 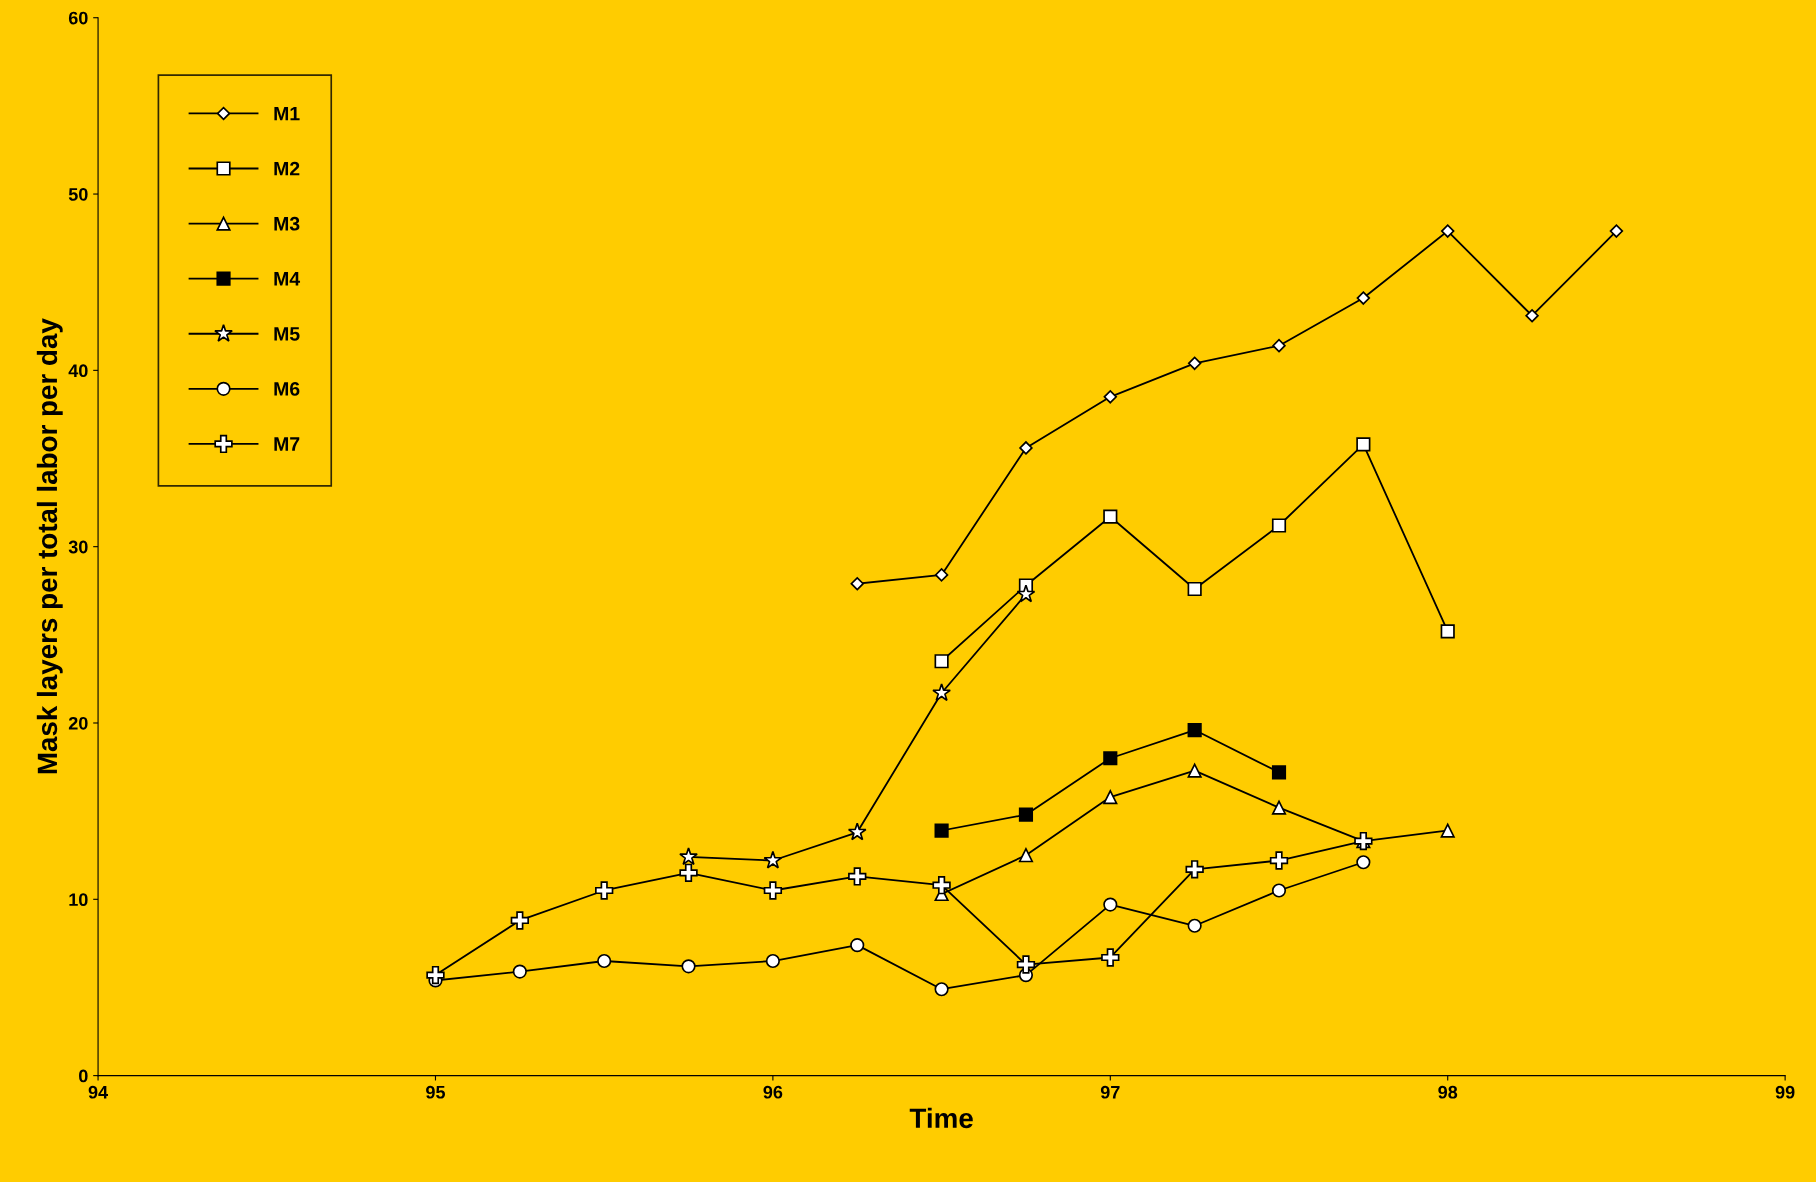 I want to click on legend-label: M2, so click(x=287, y=168).